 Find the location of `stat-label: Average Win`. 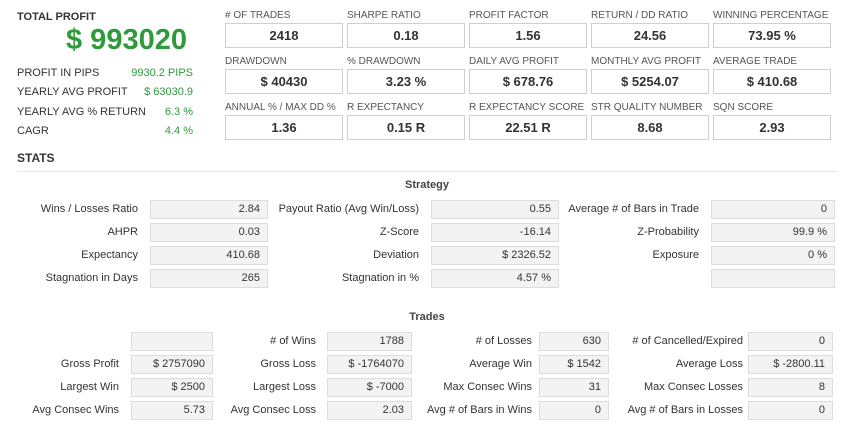

stat-label: Average Win is located at coordinates (500, 364).